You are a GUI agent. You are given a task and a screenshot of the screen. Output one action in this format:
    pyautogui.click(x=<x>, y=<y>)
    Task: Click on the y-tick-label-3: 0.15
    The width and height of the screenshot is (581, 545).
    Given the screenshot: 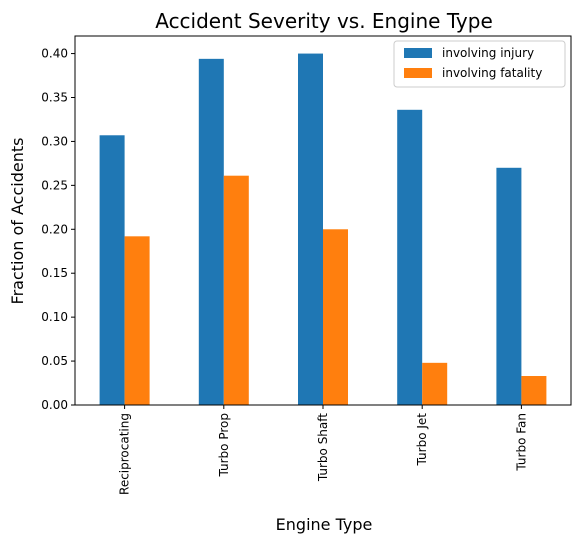 What is the action you would take?
    pyautogui.click(x=54, y=273)
    